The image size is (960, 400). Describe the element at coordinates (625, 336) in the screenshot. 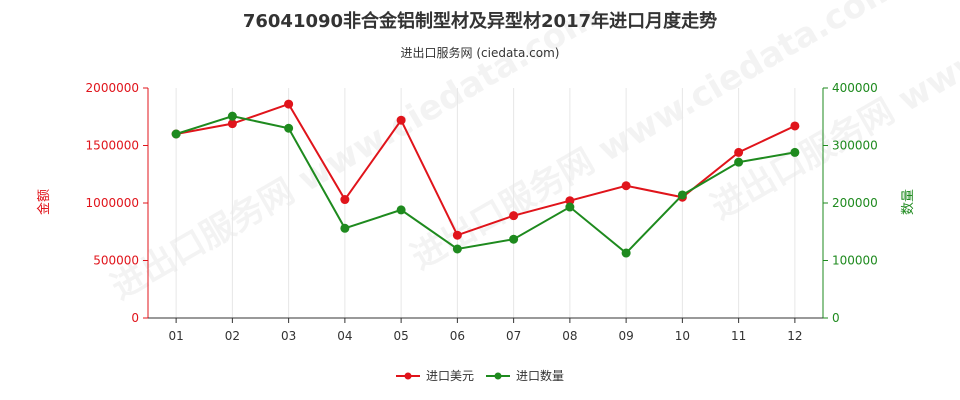

I see `x-tick-label: 09` at that location.